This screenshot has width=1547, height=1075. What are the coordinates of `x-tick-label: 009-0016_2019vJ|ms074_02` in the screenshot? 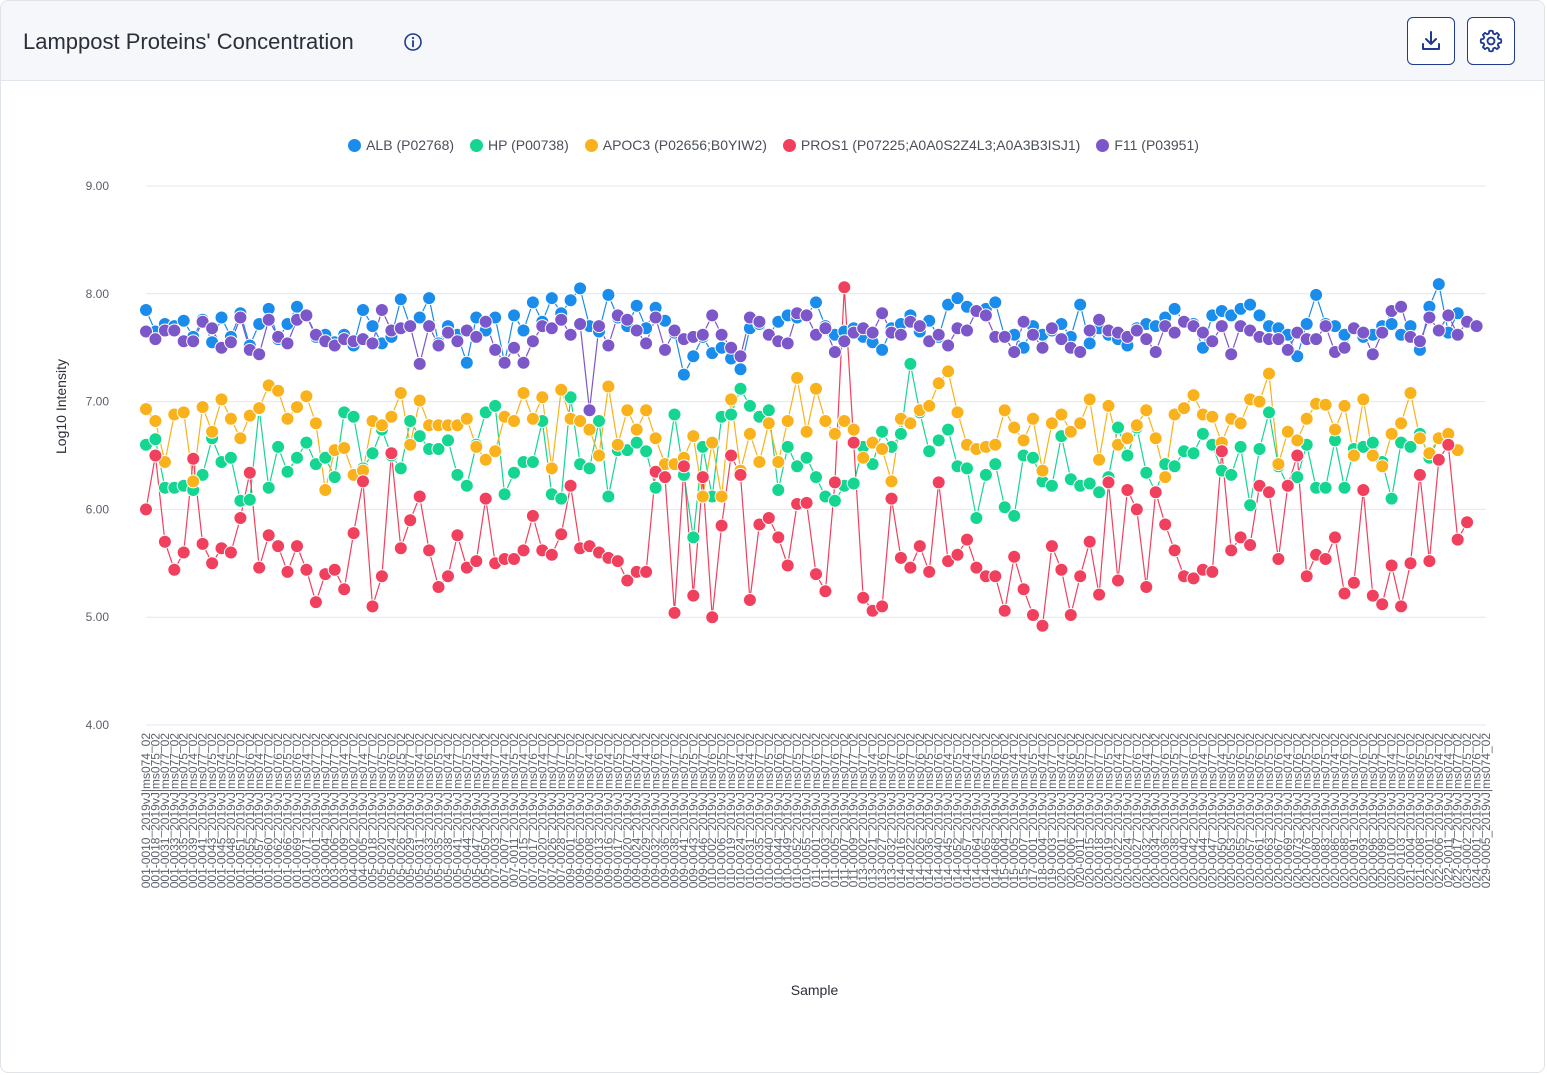 It's located at (608, 811).